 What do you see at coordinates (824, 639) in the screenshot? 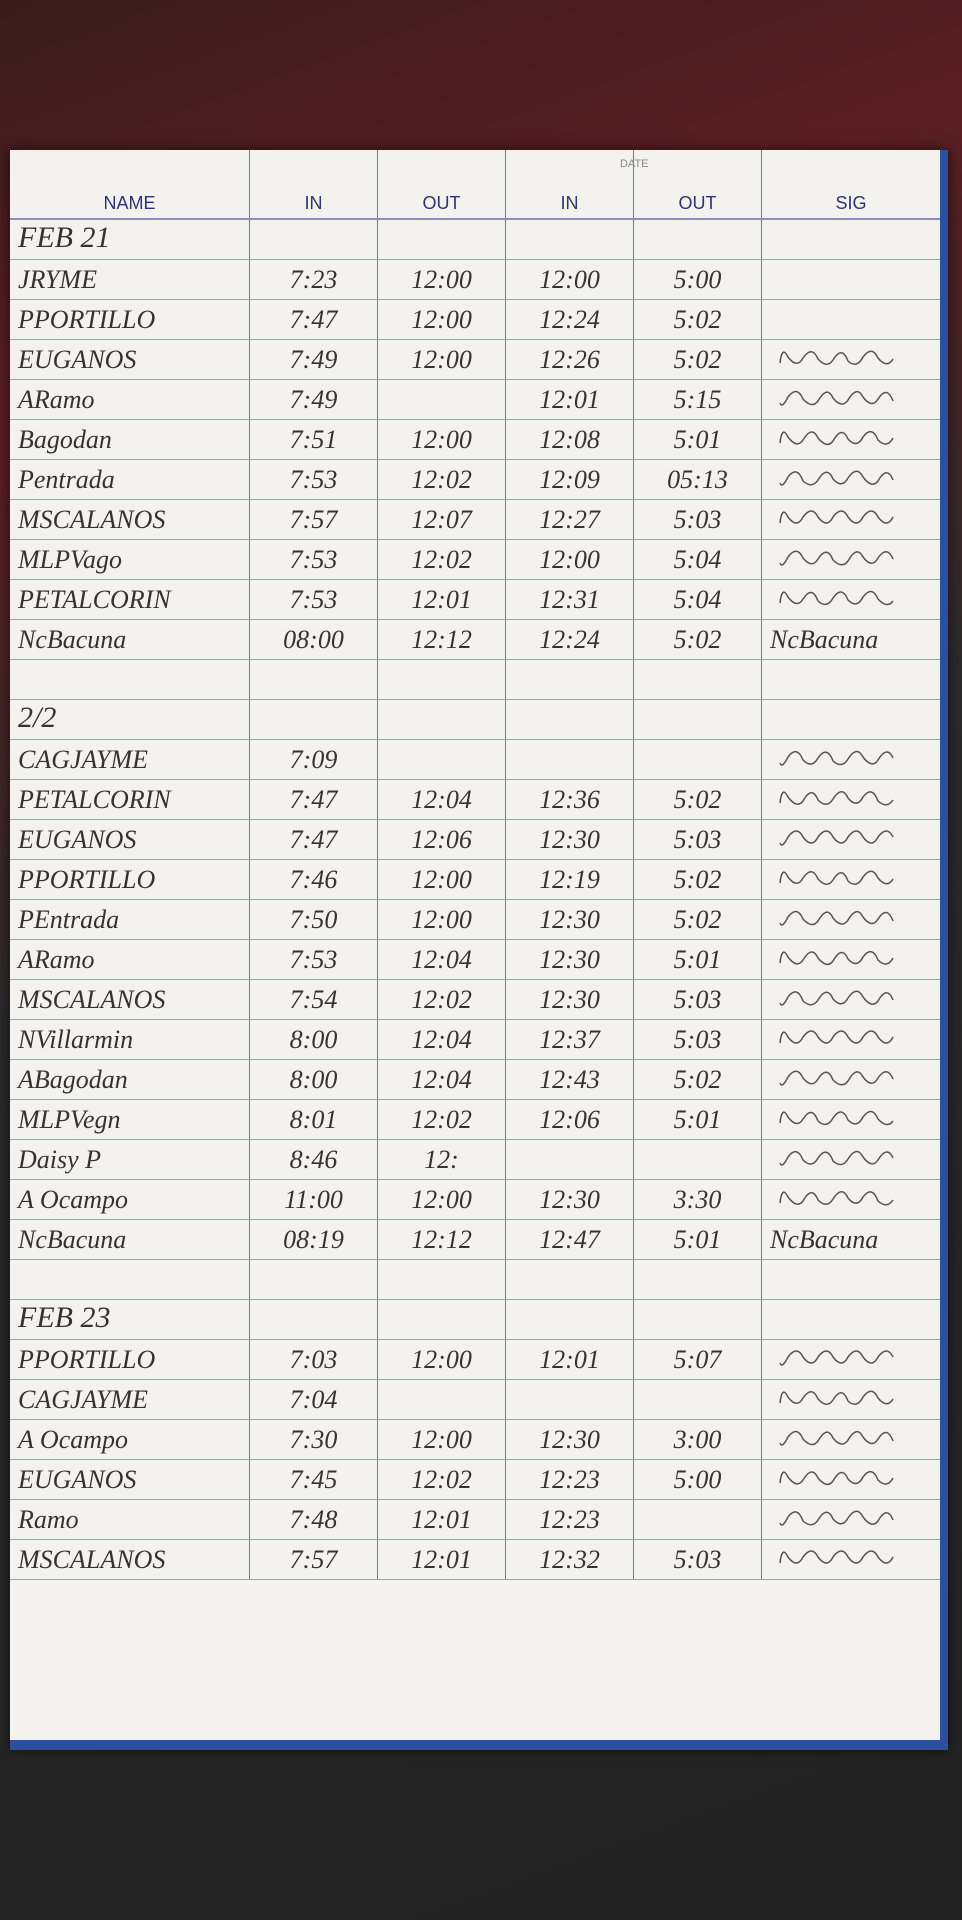
I see `signature-cell: NcBacuna` at bounding box center [824, 639].